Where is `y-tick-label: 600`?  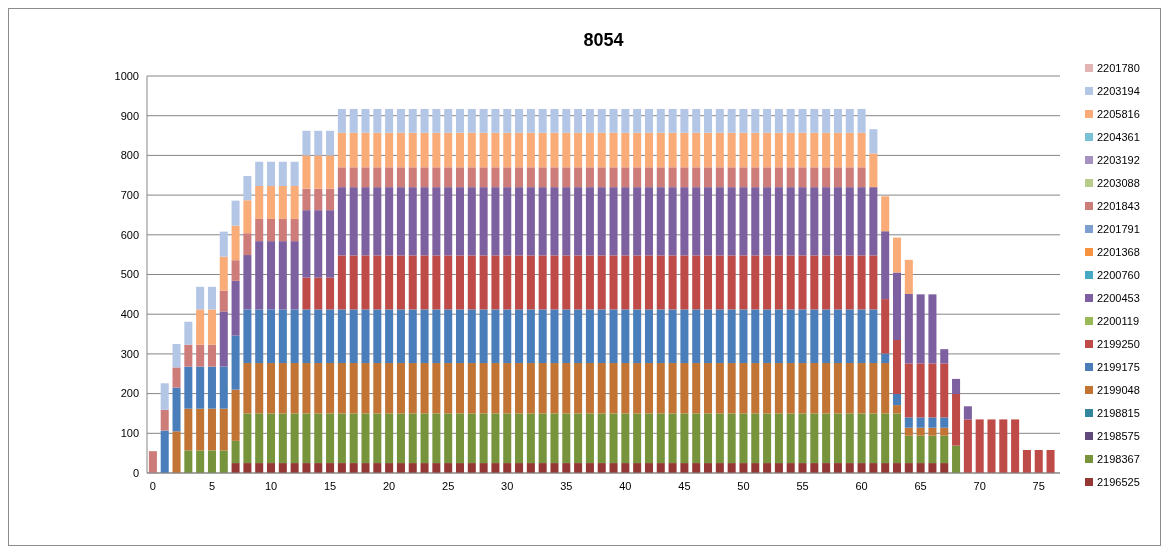
y-tick-label: 600 is located at coordinates (129, 234).